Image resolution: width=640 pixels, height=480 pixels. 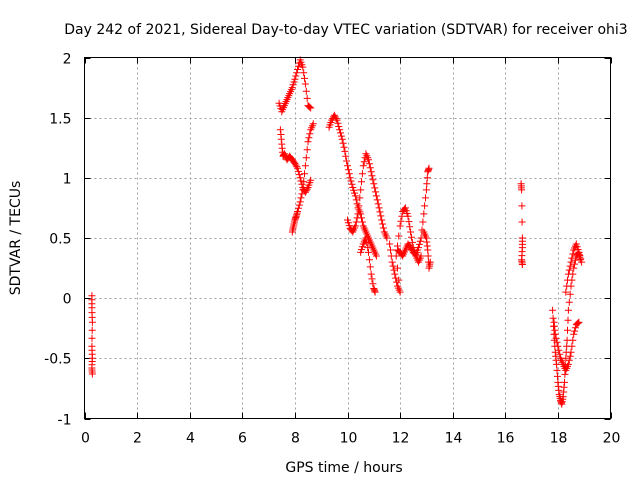 What do you see at coordinates (67, 60) in the screenshot?
I see `y-tick-label: 2` at bounding box center [67, 60].